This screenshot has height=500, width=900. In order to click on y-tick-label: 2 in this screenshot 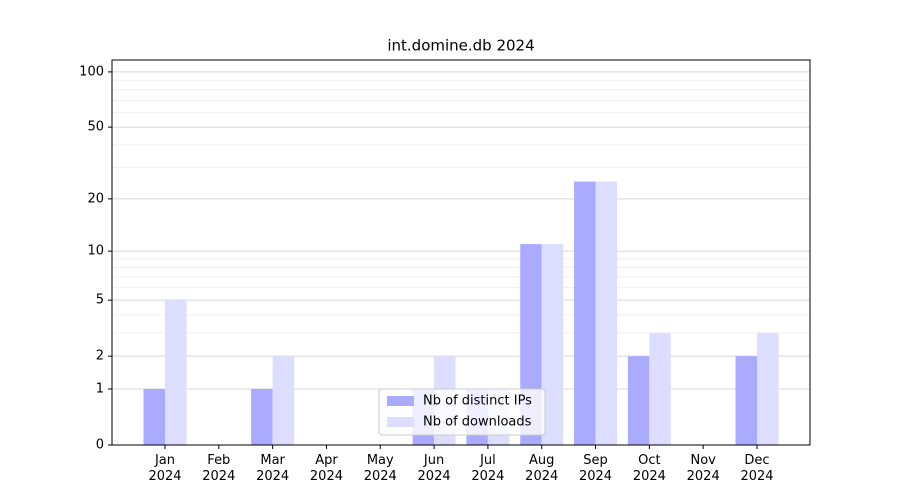, I will do `click(100, 356)`.